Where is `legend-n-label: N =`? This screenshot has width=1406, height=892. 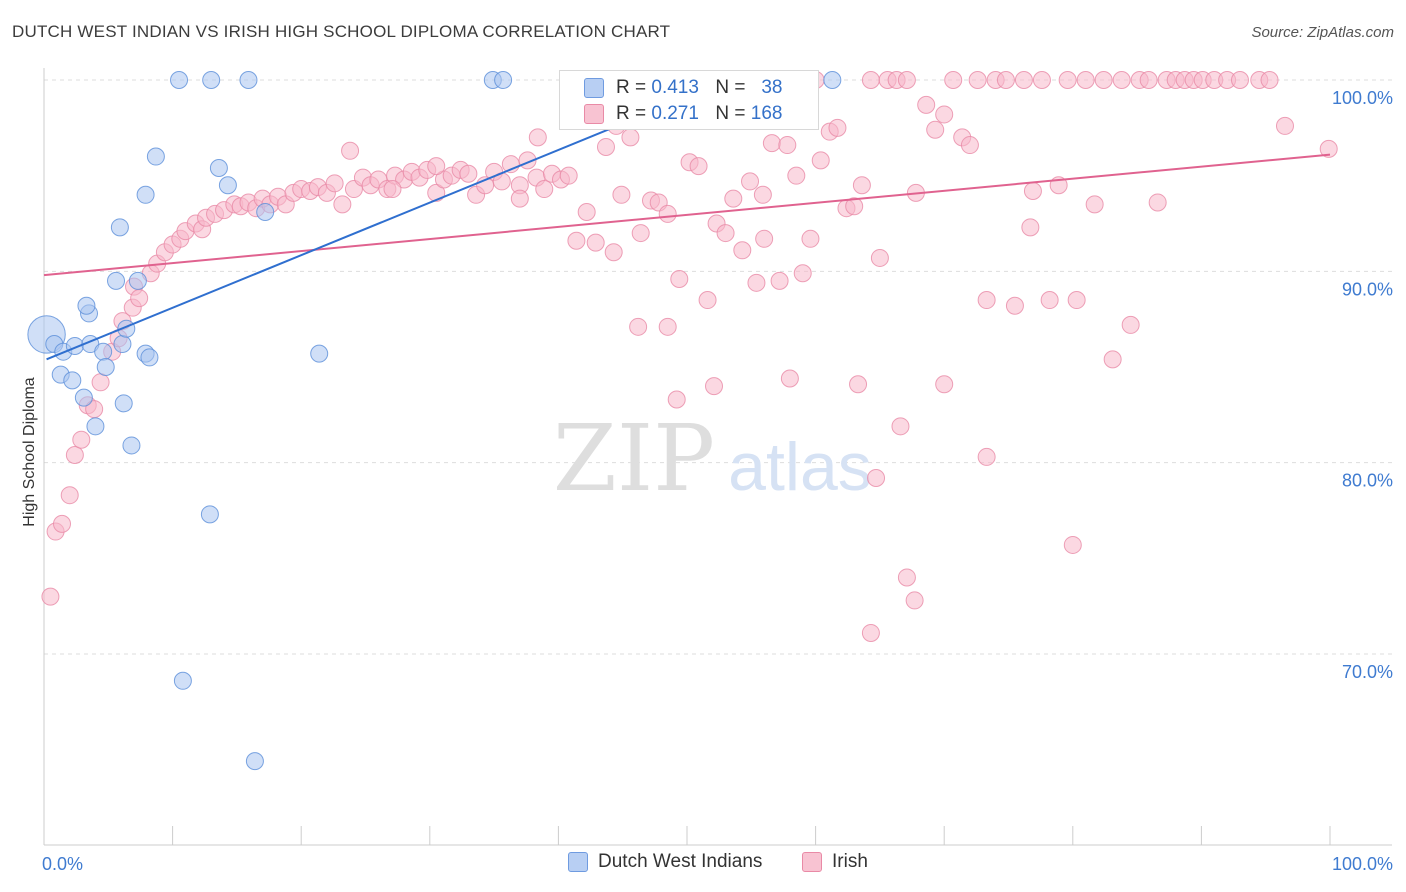
legend-n-label: N = is located at coordinates (730, 113).